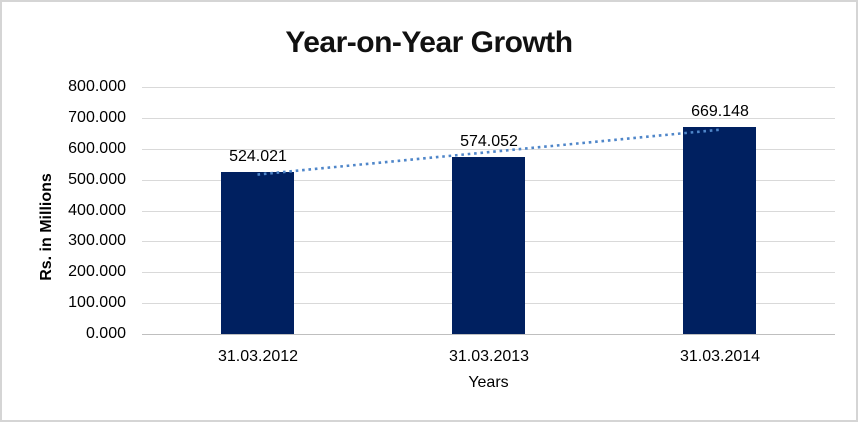 This screenshot has height=422, width=858. What do you see at coordinates (720, 356) in the screenshot?
I see `x-tick-label: 31.03.2014` at bounding box center [720, 356].